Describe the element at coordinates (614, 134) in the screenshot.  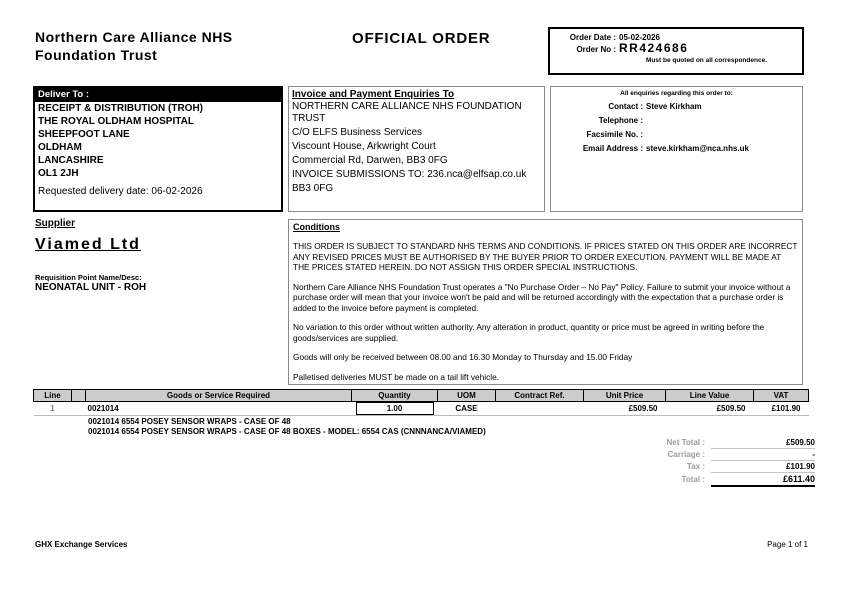
I see `facsimile-label: Facsimile No. :` at that location.